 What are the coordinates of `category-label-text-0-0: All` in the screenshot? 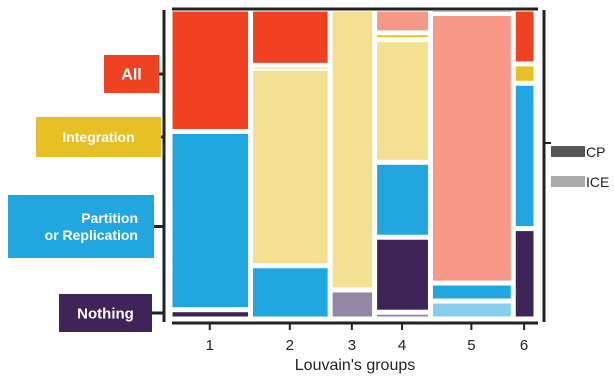 It's located at (131, 75).